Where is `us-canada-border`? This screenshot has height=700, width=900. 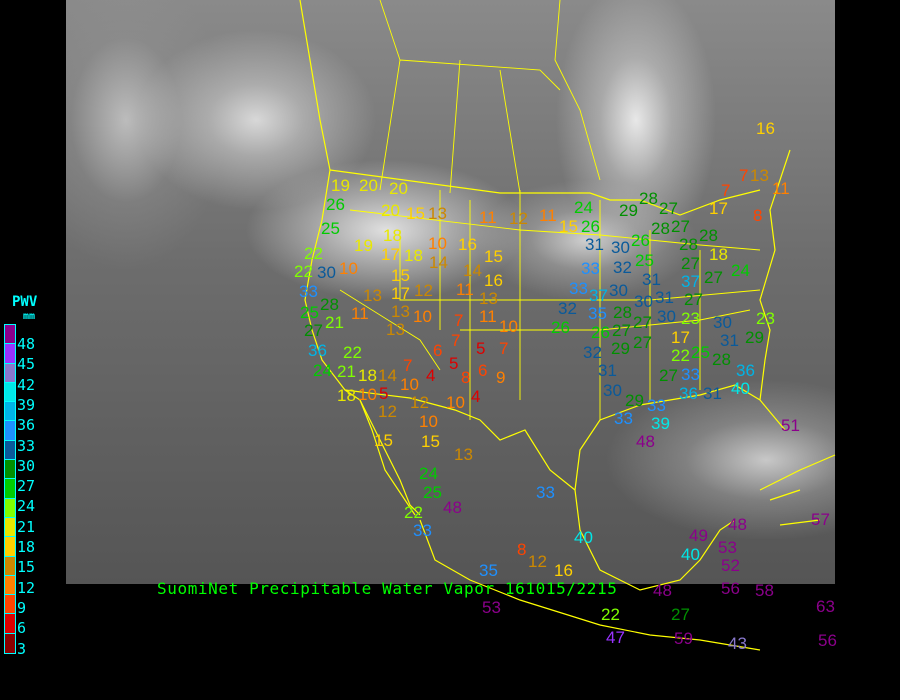 us-canada-border is located at coordinates (545, 192).